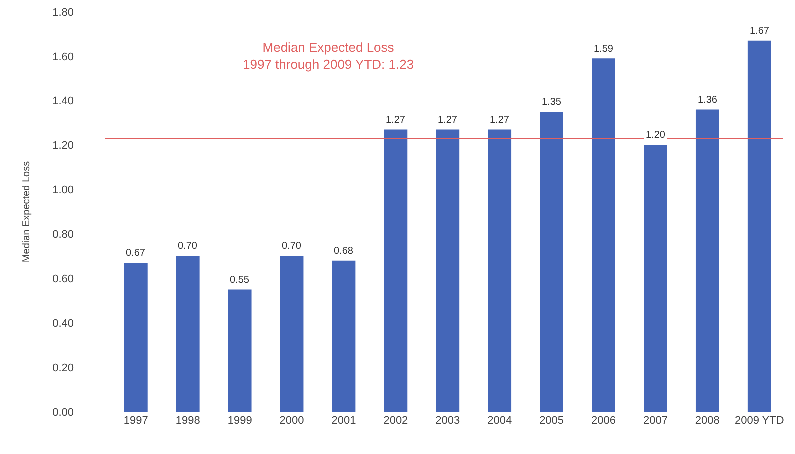 The height and width of the screenshot is (454, 795). Describe the element at coordinates (136, 421) in the screenshot. I see `x-tick-label: 1997` at that location.